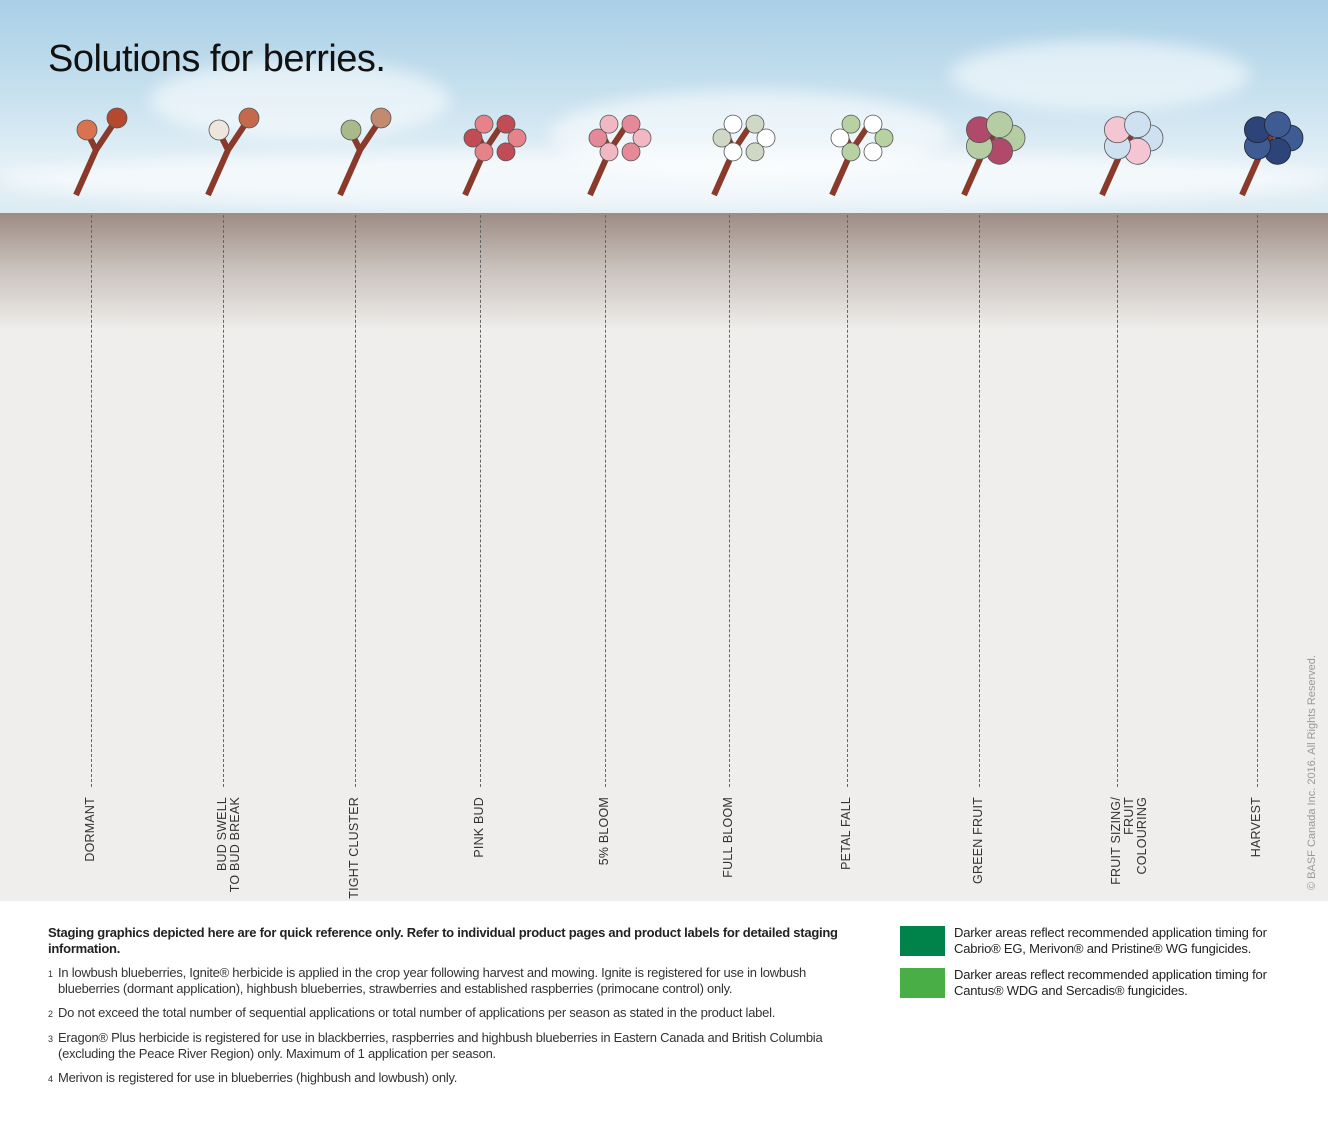  What do you see at coordinates (604, 831) in the screenshot?
I see `stage-label: 5% BLOOM` at bounding box center [604, 831].